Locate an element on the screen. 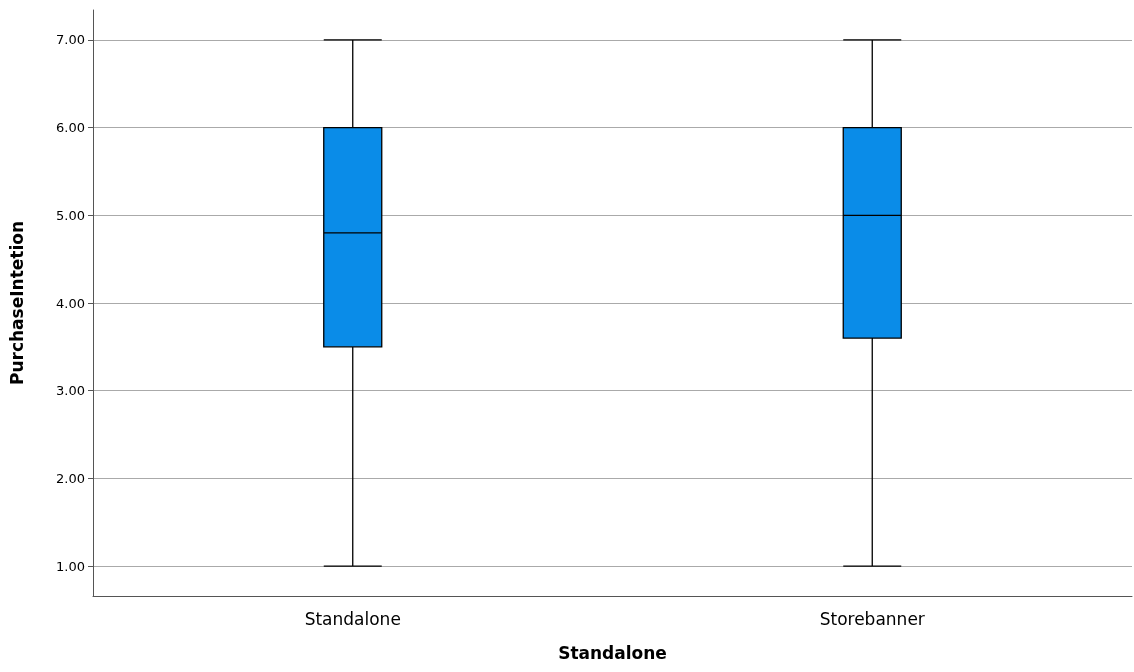 This screenshot has width=1134, height=672. y-tick-label: 7.00 is located at coordinates (70, 40).